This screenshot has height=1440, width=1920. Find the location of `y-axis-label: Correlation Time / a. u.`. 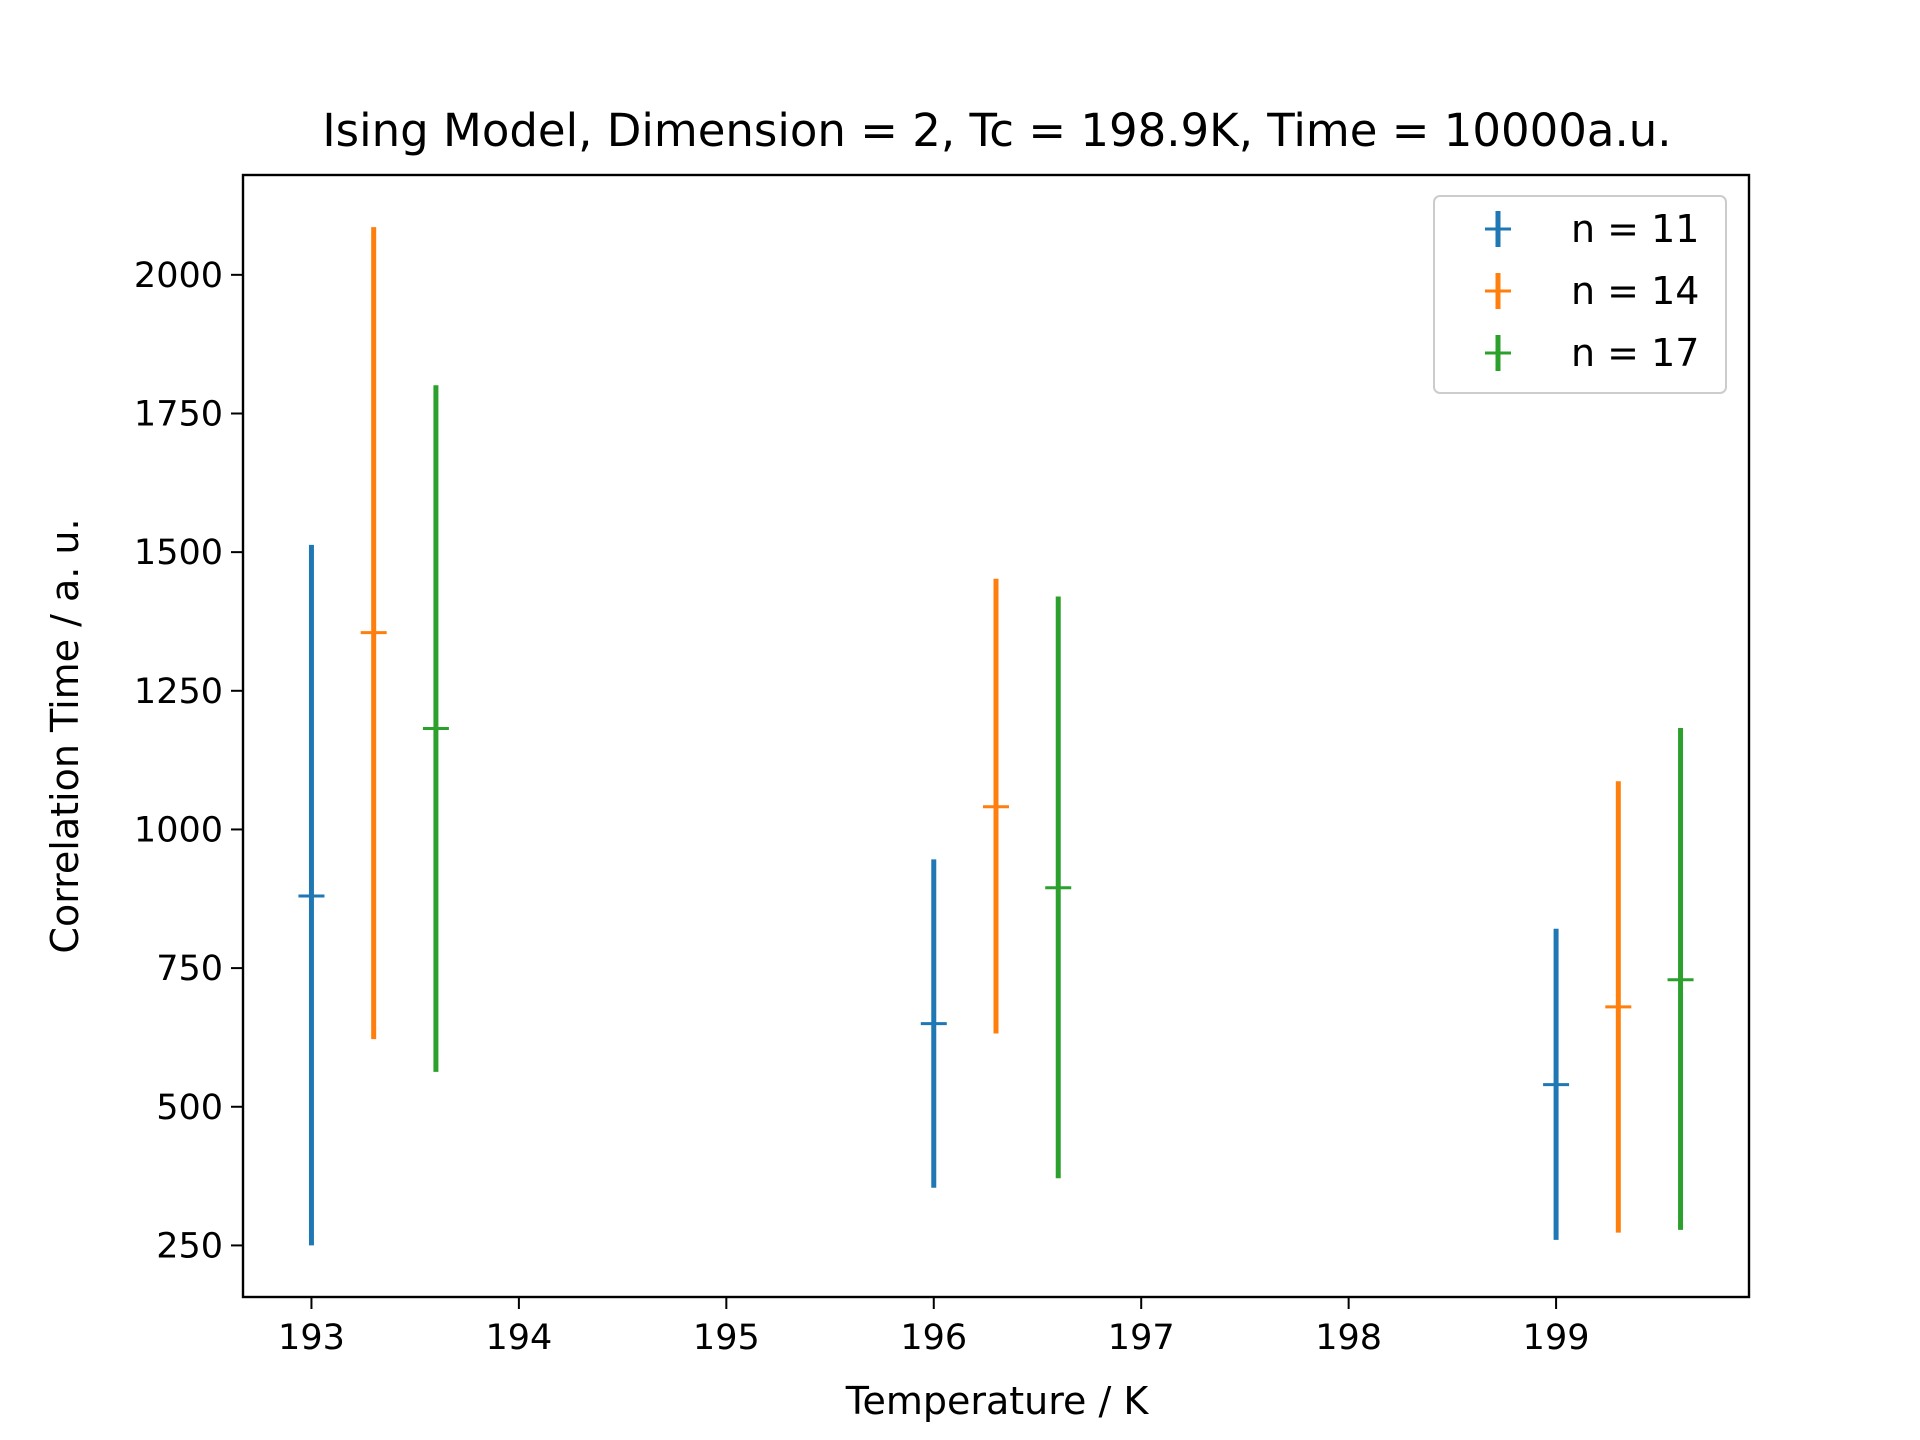

y-axis-label: Correlation Time / a. u. is located at coordinates (65, 735).